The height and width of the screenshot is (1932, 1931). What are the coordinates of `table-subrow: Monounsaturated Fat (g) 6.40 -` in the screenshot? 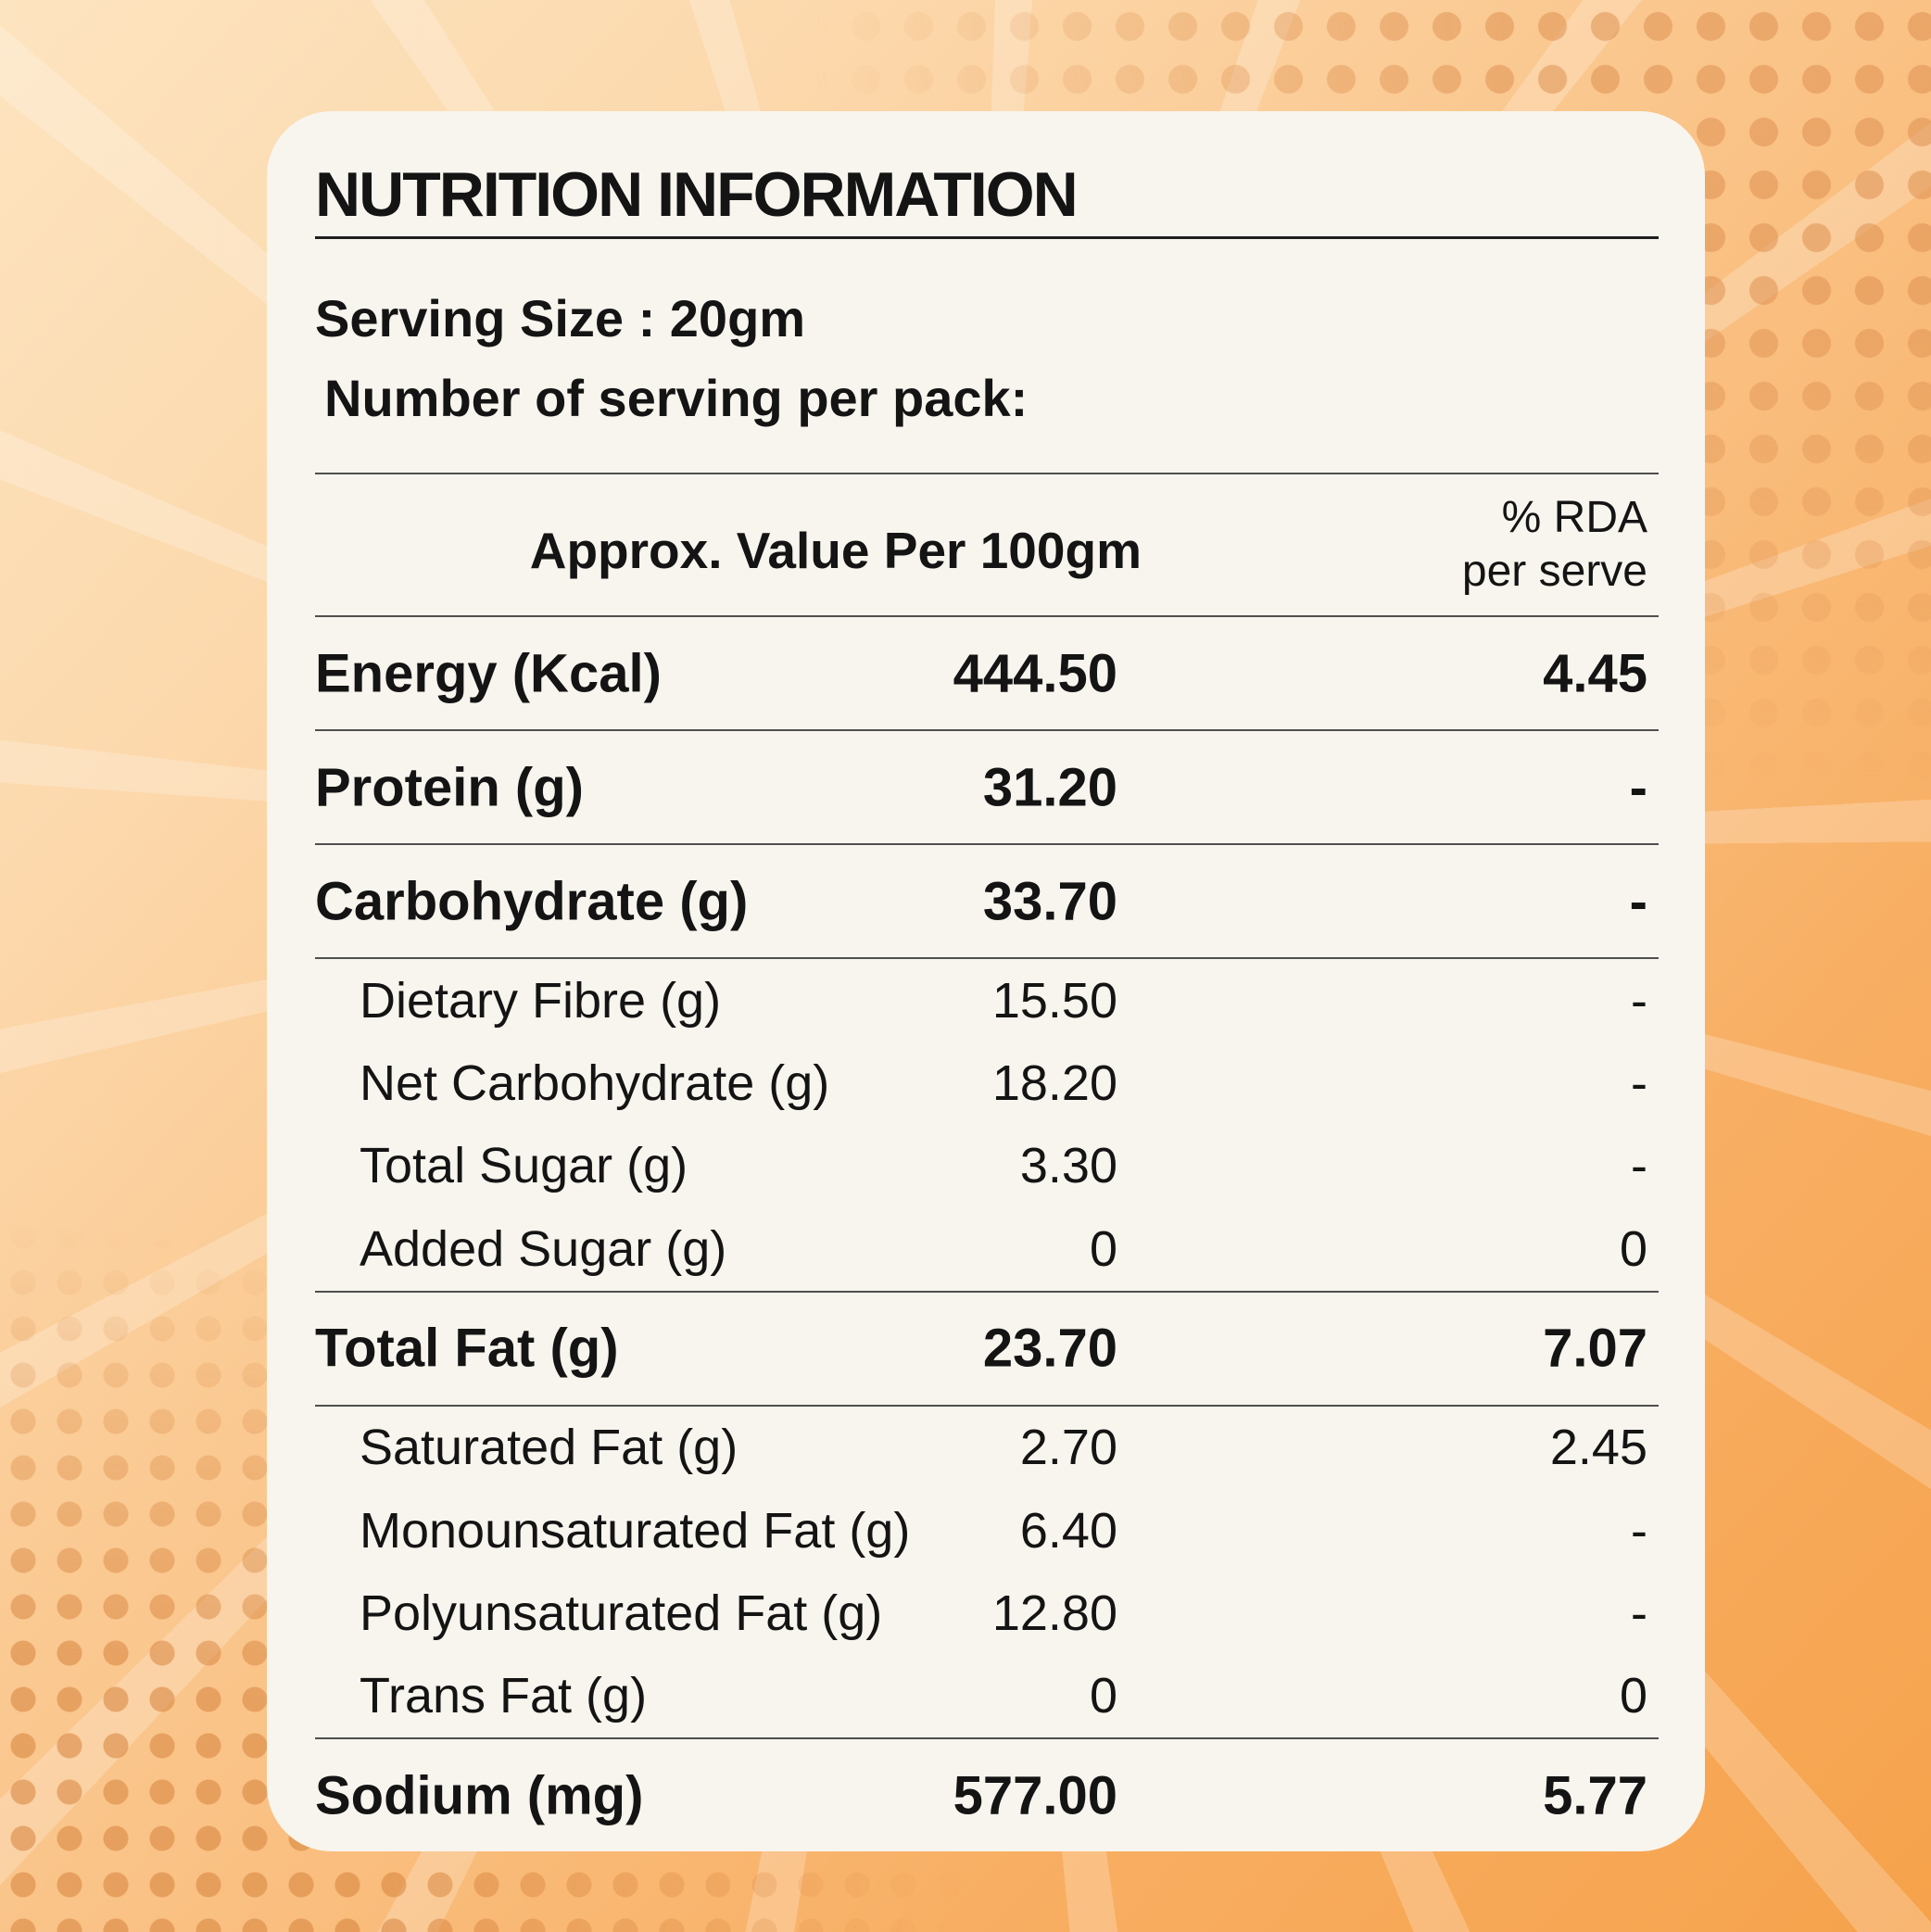 It's located at (987, 1530).